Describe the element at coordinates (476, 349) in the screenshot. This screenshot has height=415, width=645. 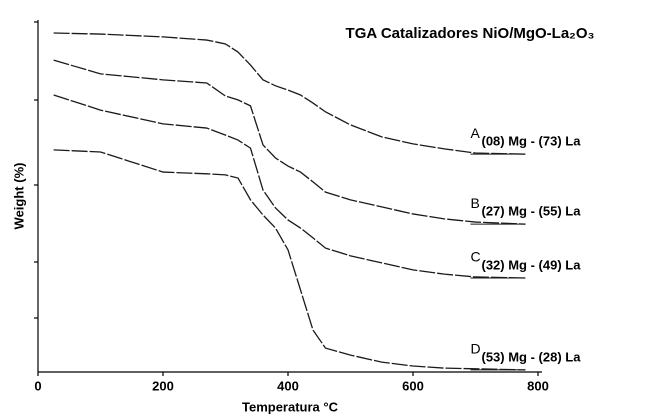
I see `series-letter: D` at that location.